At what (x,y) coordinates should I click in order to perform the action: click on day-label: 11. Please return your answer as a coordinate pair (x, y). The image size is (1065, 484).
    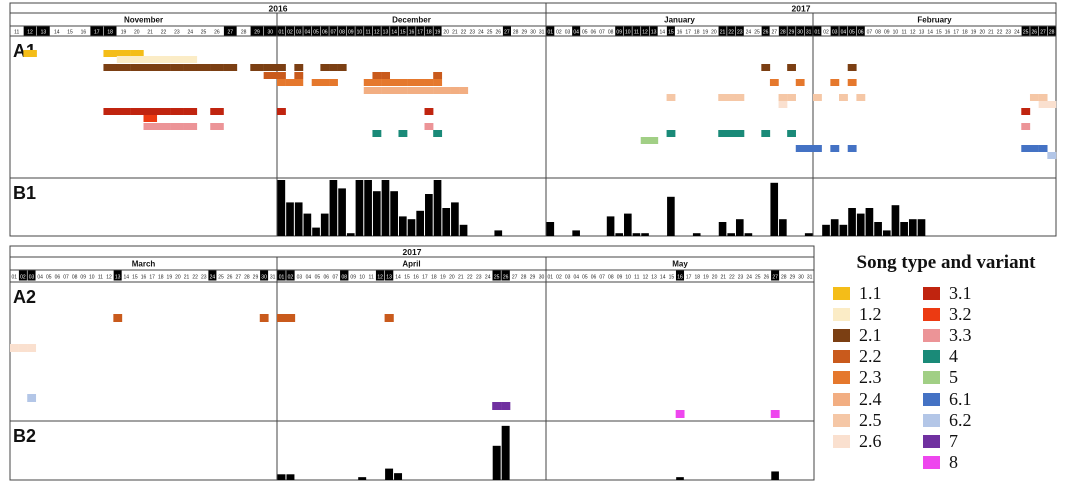
    Looking at the image, I should click on (636, 33).